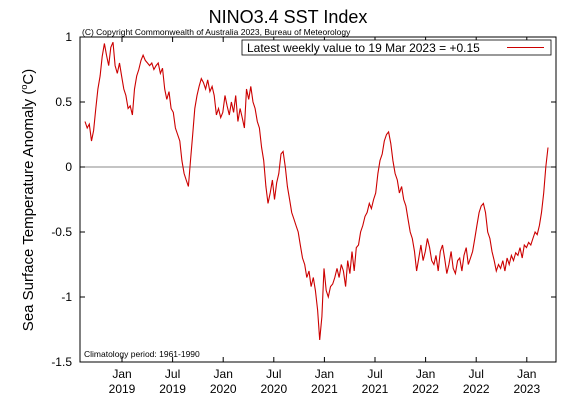  Describe the element at coordinates (142, 354) in the screenshot. I see `climatology-note: Climatology period: 1961-1990` at that location.